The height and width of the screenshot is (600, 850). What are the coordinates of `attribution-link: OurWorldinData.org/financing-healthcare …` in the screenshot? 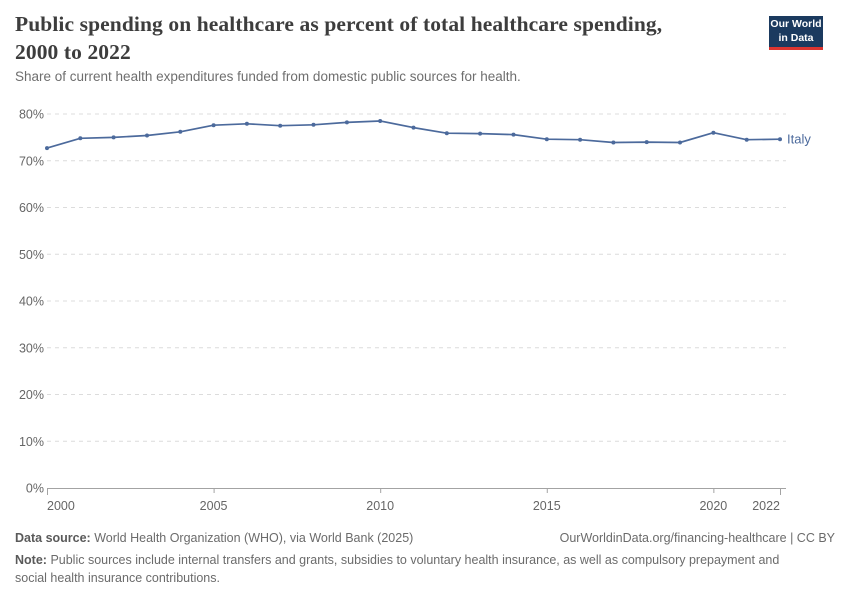 It's located at (697, 538).